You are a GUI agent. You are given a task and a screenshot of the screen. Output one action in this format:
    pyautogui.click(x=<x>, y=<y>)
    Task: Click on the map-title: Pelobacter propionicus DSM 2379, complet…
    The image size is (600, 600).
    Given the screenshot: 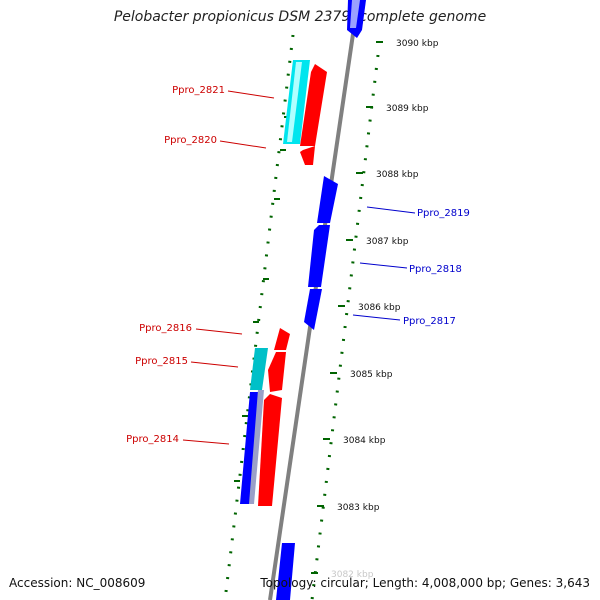 What is the action you would take?
    pyautogui.click(x=300, y=17)
    